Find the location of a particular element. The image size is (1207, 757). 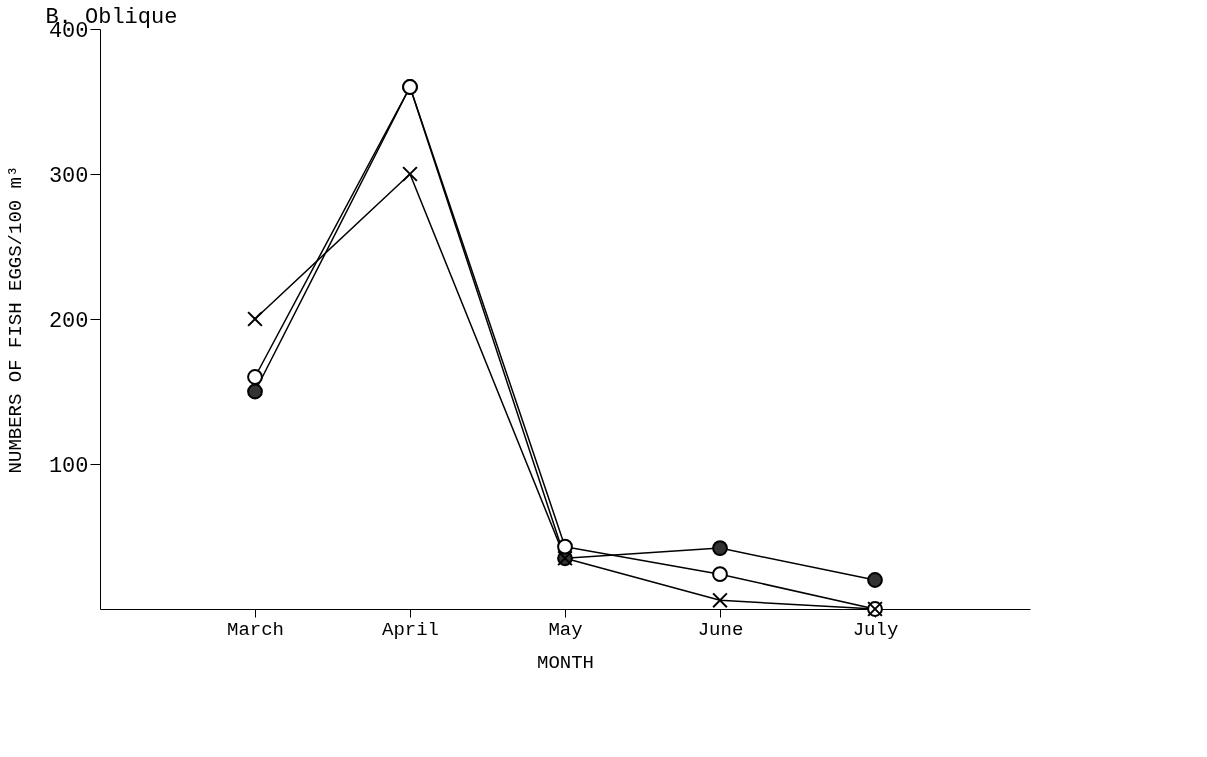

x-tick-label: March is located at coordinates (255, 629).